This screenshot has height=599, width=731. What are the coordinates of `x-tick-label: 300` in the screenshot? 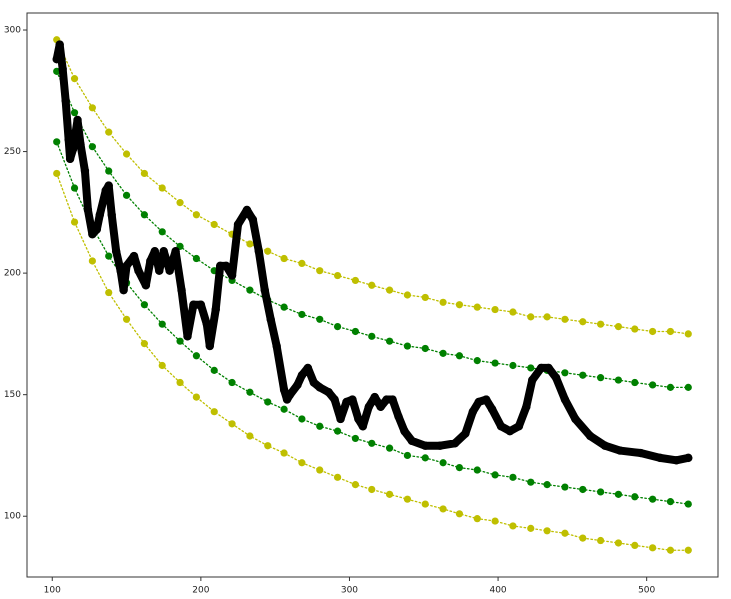 It's located at (349, 591).